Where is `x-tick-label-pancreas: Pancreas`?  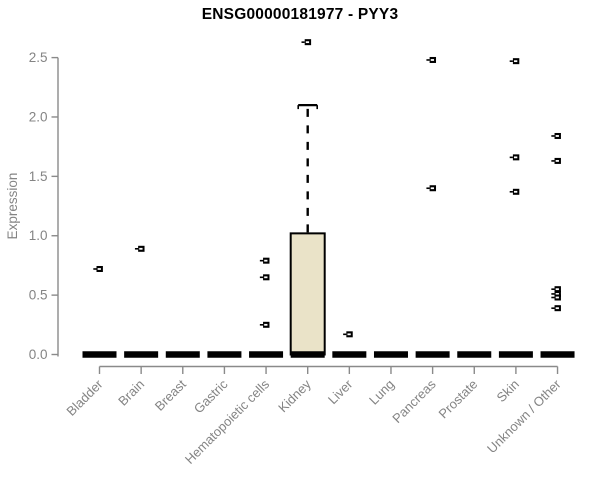 x-tick-label-pancreas: Pancreas is located at coordinates (414, 401).